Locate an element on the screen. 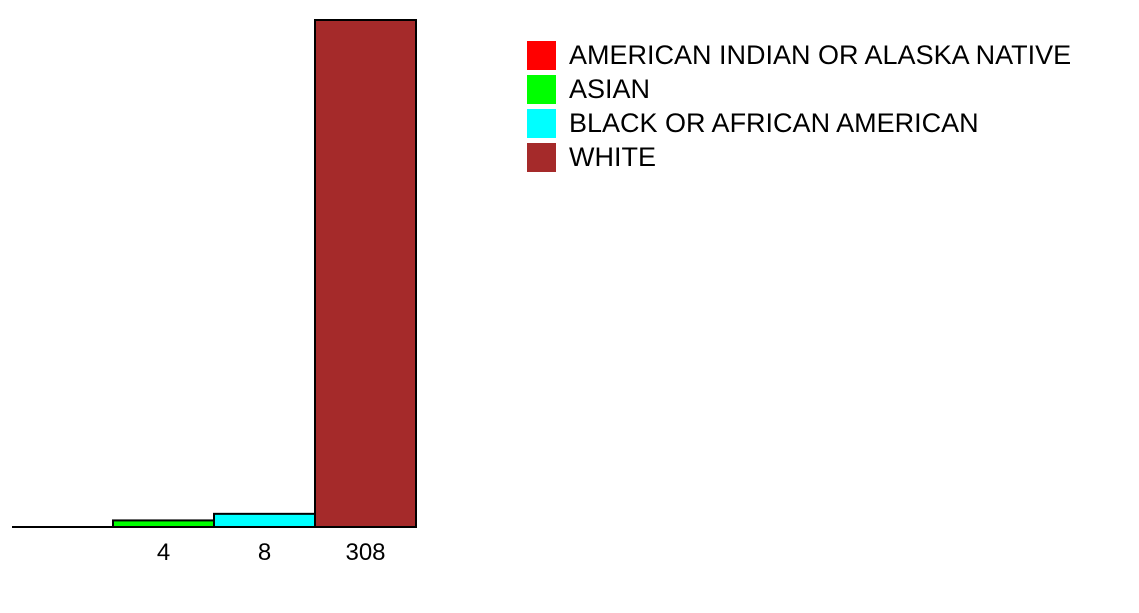 The image size is (1139, 613). value-labels-layer: 4 8 308 is located at coordinates (271, 552).